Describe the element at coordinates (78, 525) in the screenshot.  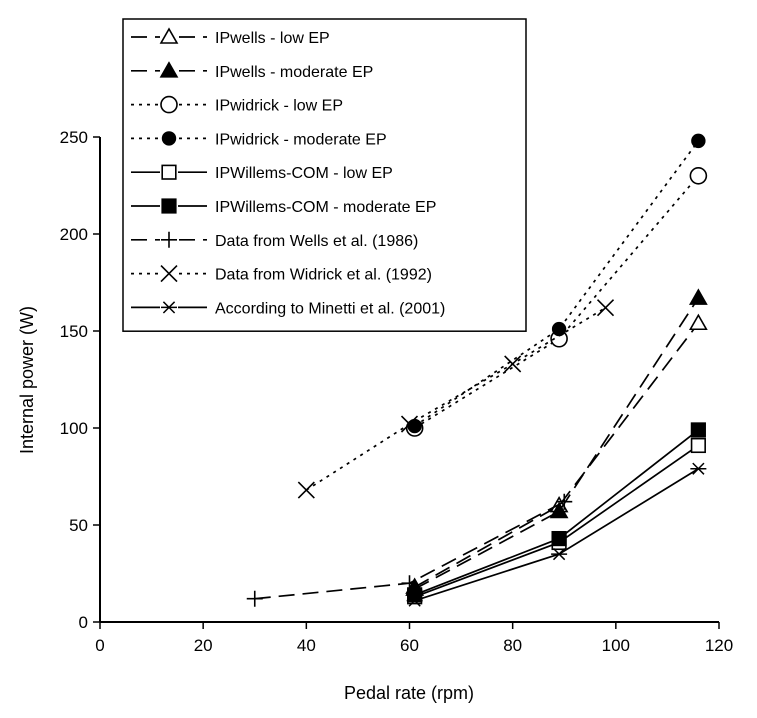
I see `y-tick-label: 50` at that location.